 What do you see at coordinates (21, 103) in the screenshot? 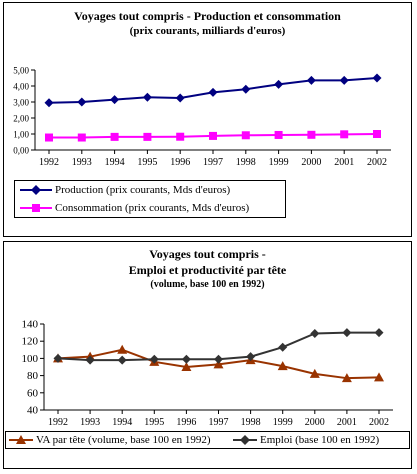
I see `y-tick-label: 3,00` at bounding box center [21, 103].